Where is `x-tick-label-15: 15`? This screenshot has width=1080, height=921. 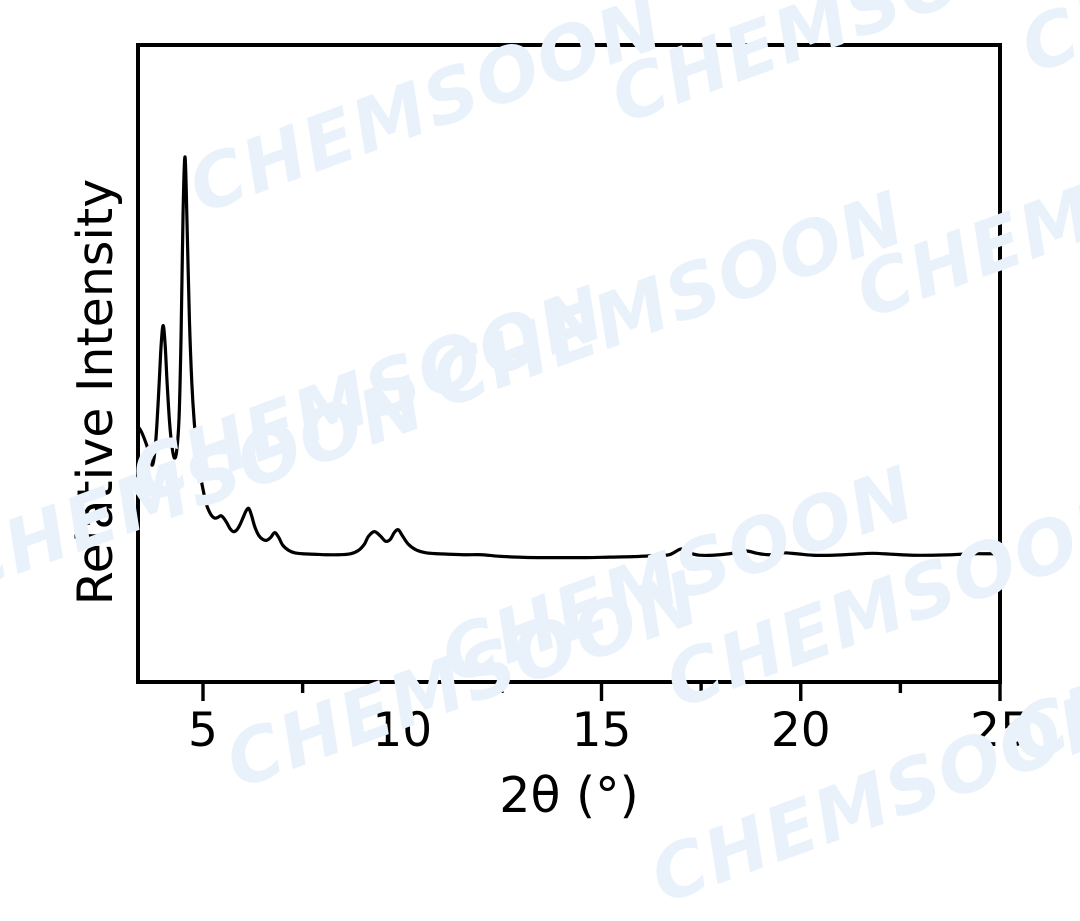 x-tick-label-15: 15 is located at coordinates (602, 730).